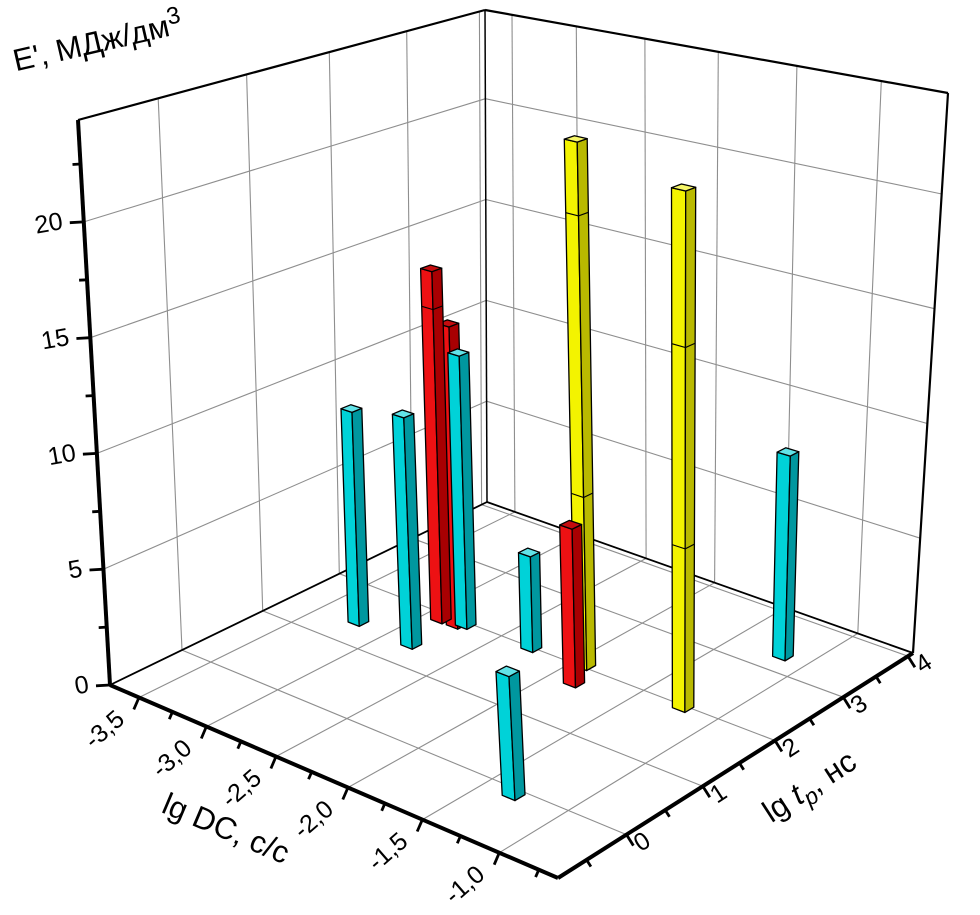  I want to click on x-axis-tick-label: -1,5, so click(387, 851).